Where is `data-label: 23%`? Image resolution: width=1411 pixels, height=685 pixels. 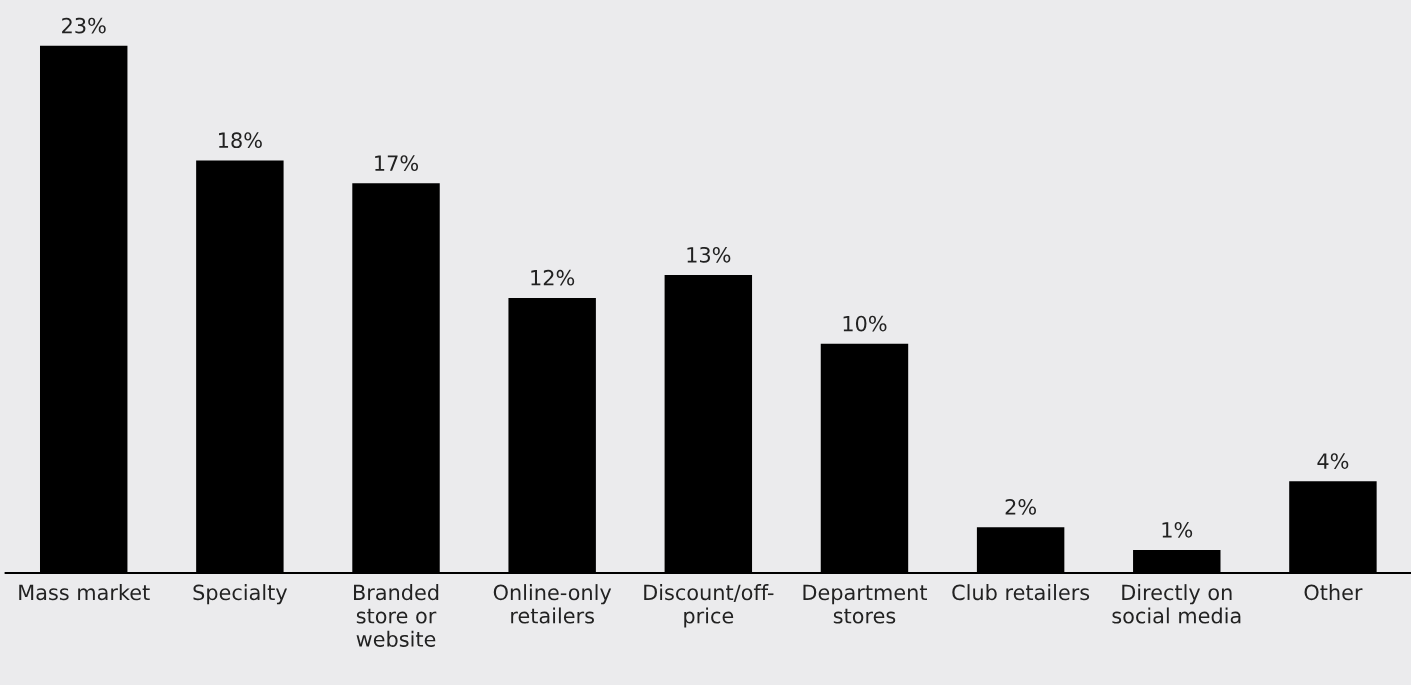
data-label: 23% is located at coordinates (84, 25).